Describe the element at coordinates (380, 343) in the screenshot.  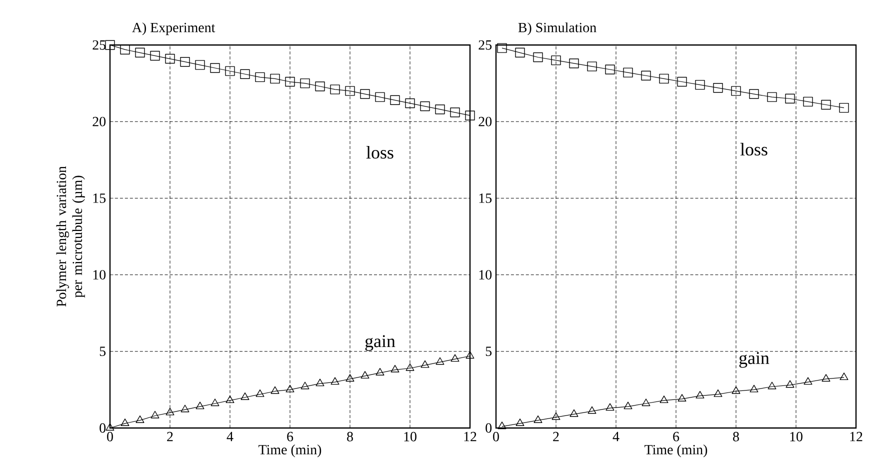
I see `series-label: gain` at that location.